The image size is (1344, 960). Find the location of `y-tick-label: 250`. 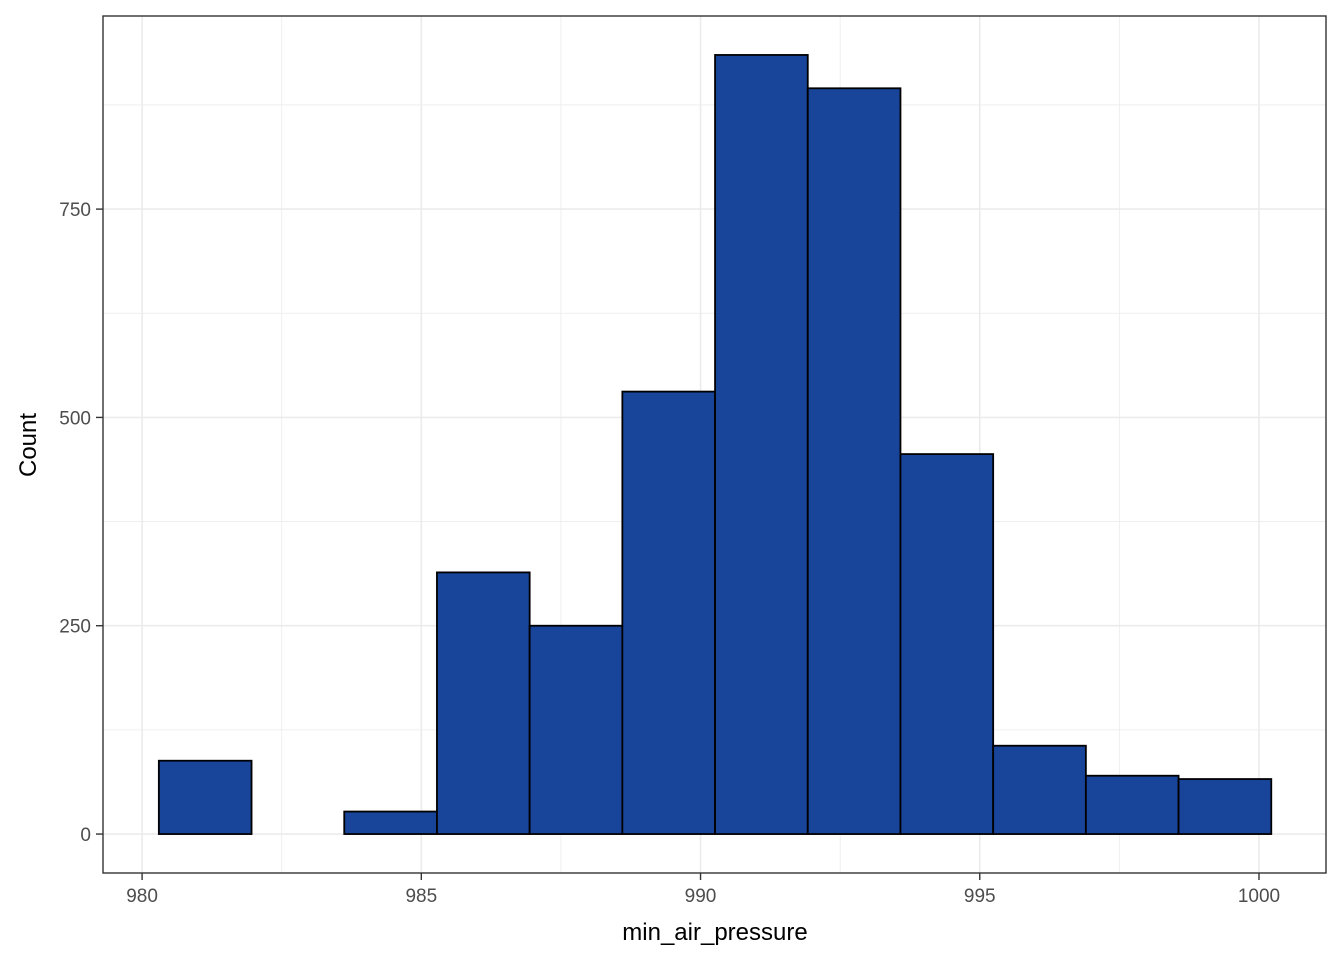

y-tick-label: 250 is located at coordinates (75, 627).